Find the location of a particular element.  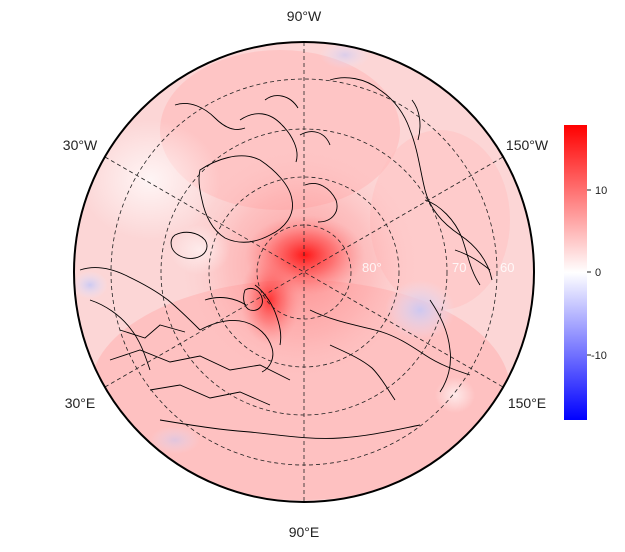

alaska-coast is located at coordinates (457, 242).